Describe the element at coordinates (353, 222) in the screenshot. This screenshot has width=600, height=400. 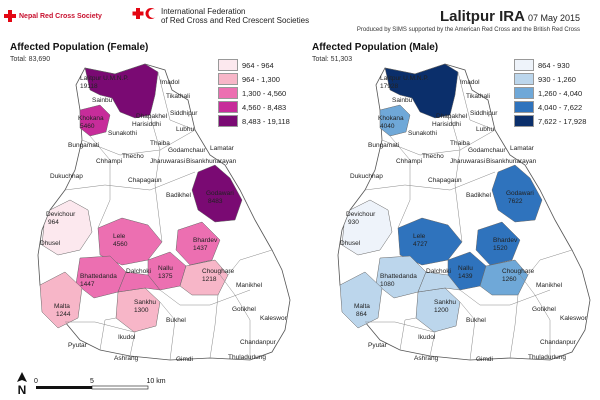
I see `male-value-label-devichour: 930` at that location.